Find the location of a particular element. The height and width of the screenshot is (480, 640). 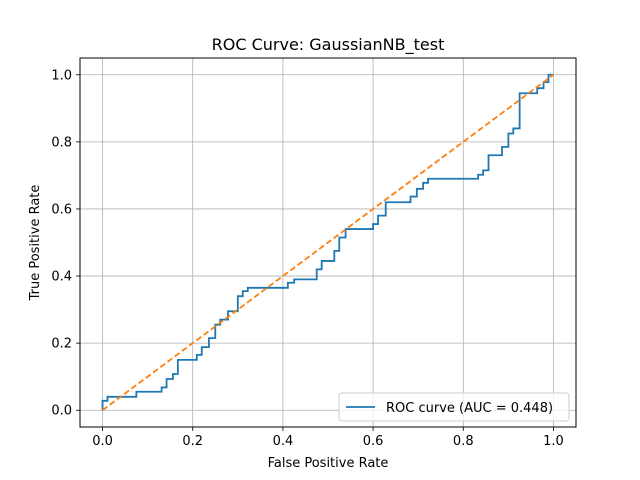

x-axis-label: False Positive Rate is located at coordinates (328, 463).